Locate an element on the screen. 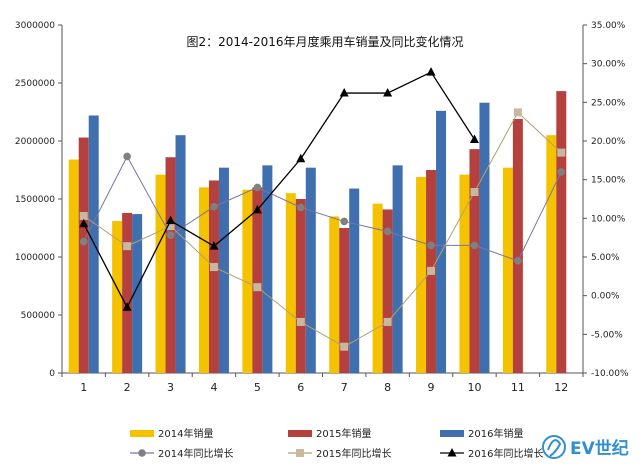 The image size is (644, 472). legend-label: 2016年销量 is located at coordinates (495, 433).